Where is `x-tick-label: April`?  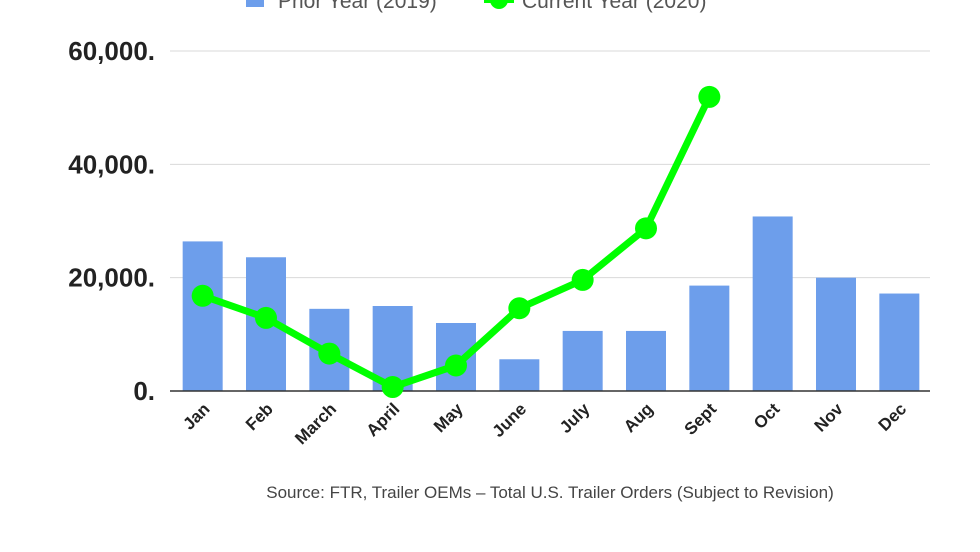
x-tick-label: April is located at coordinates (383, 419).